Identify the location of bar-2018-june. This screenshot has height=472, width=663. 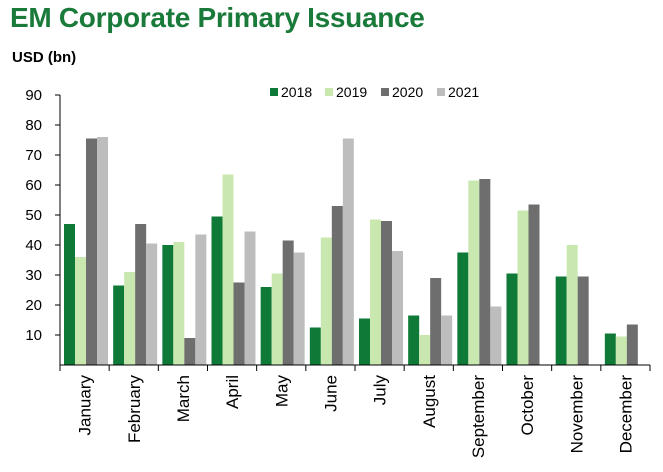
(315, 346).